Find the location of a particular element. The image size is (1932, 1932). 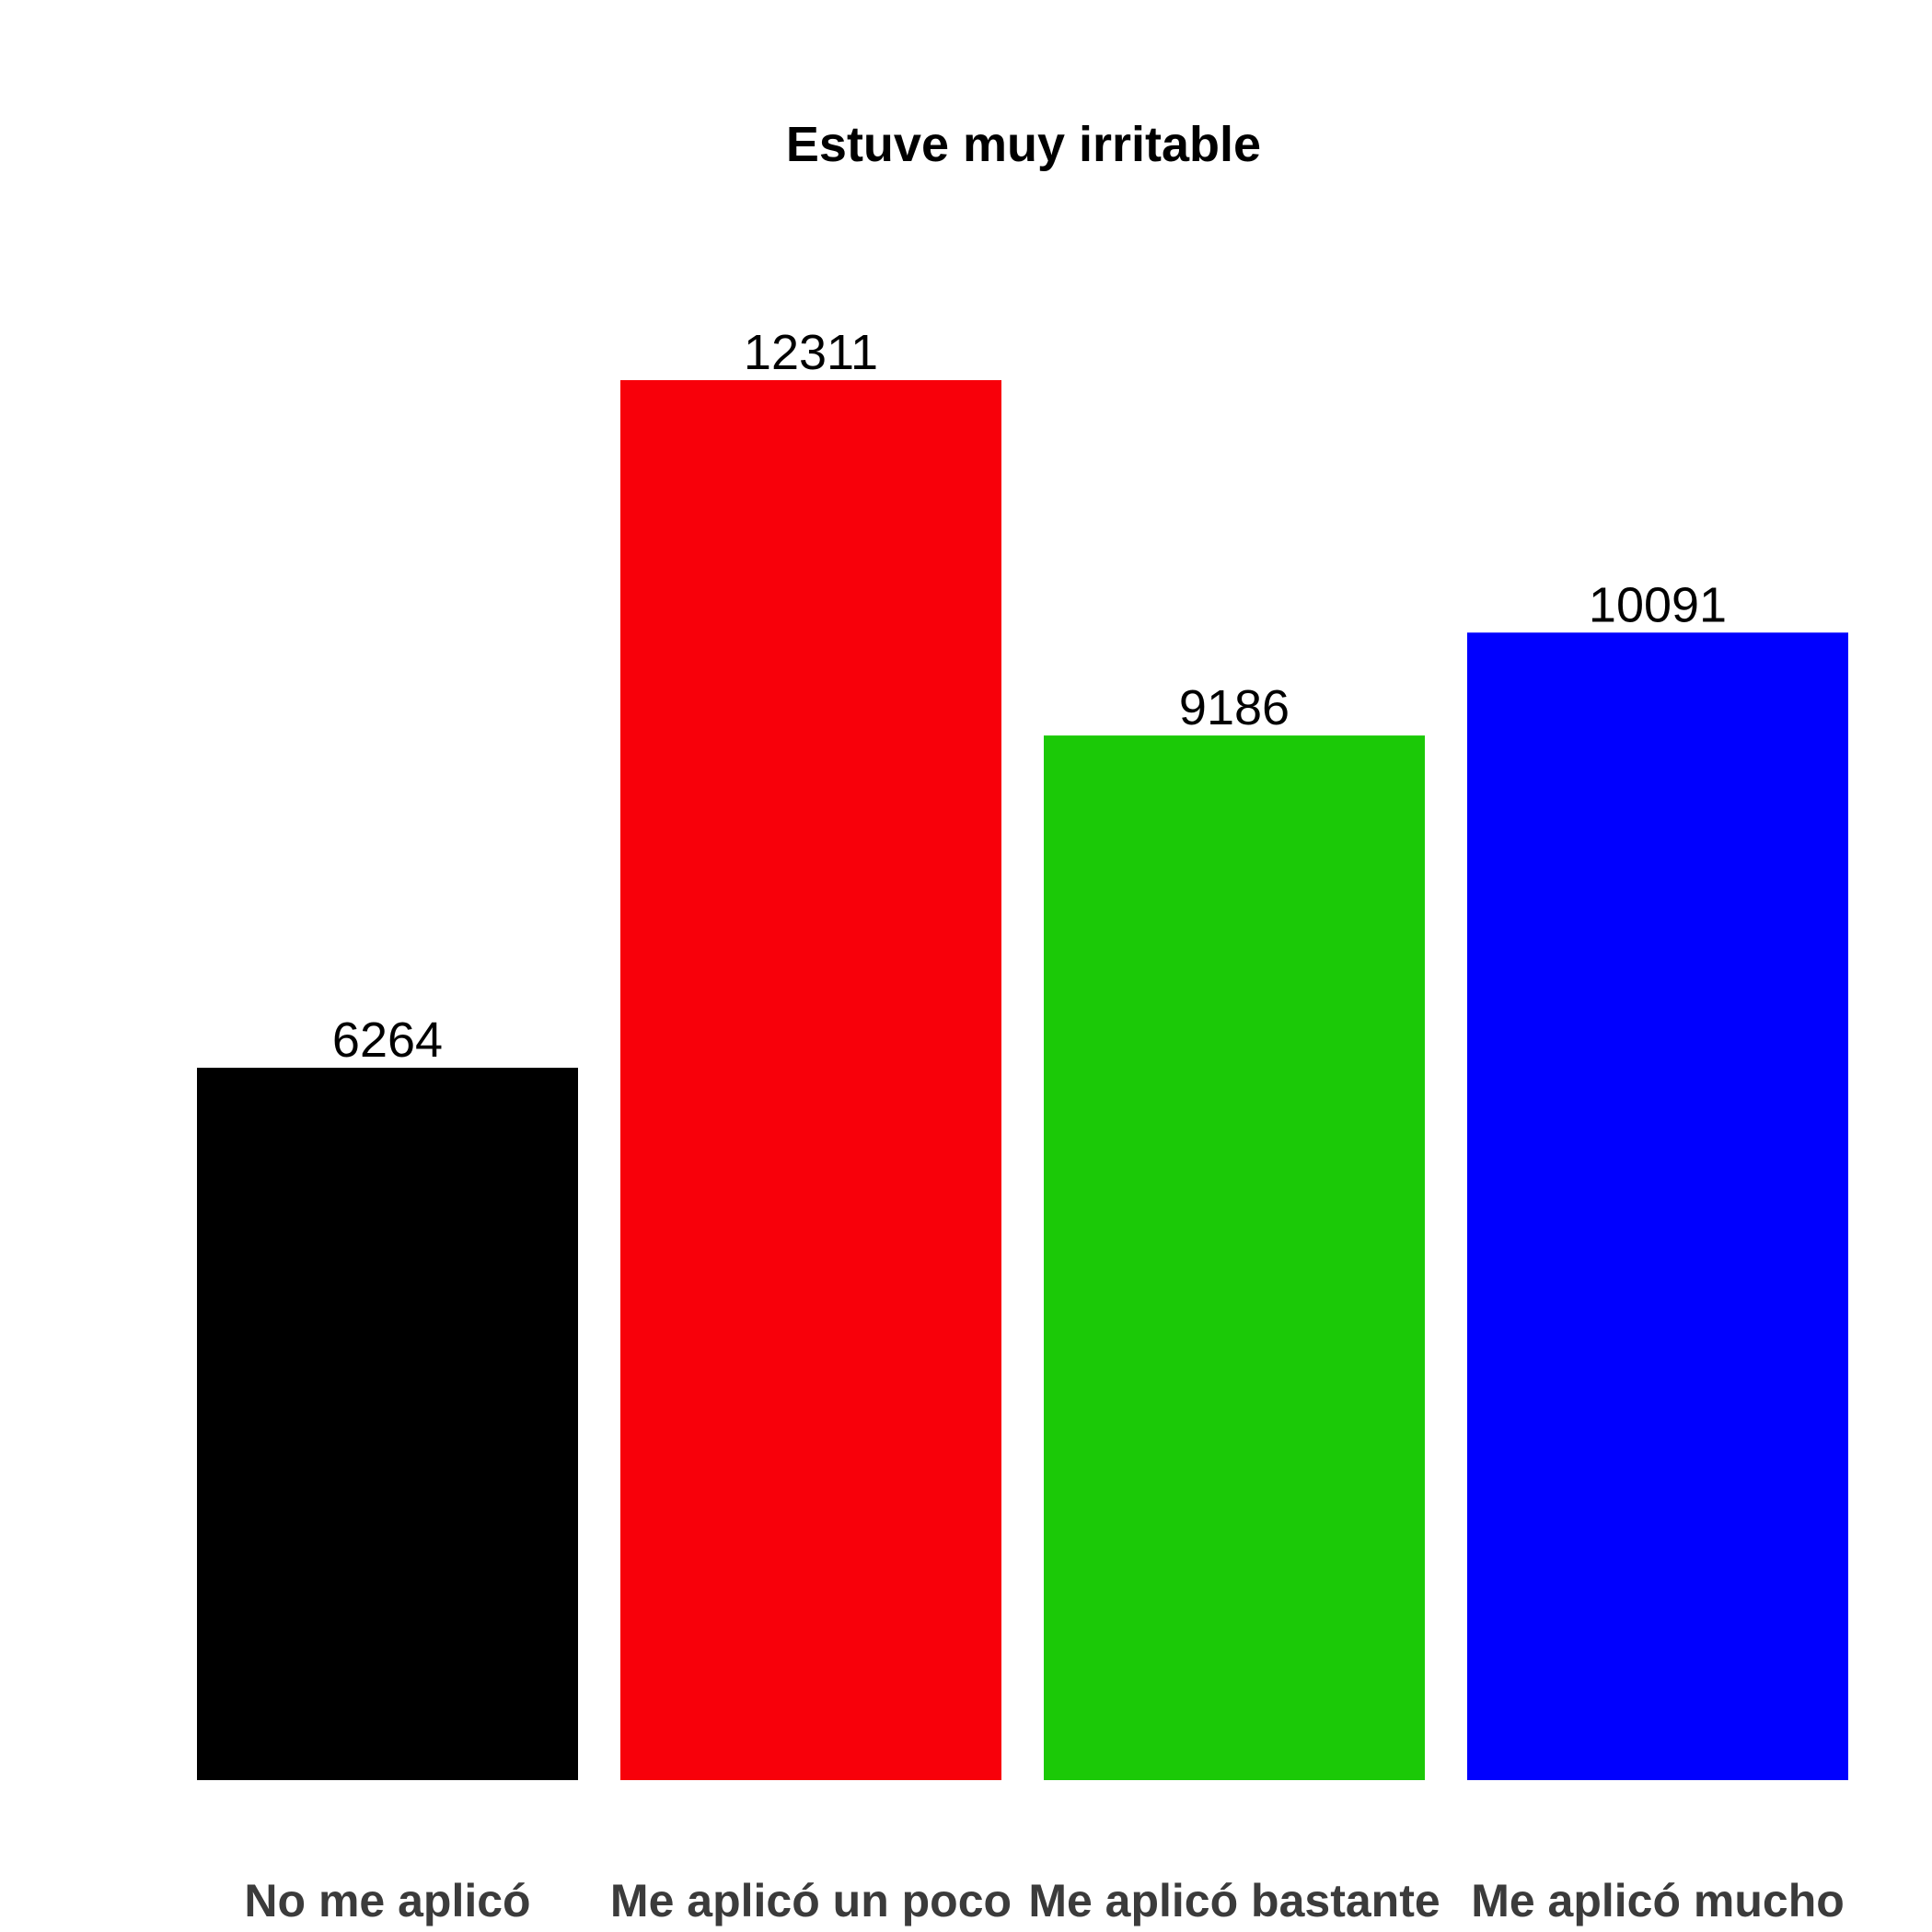

category-label-1: No me aplicó is located at coordinates (387, 1900).